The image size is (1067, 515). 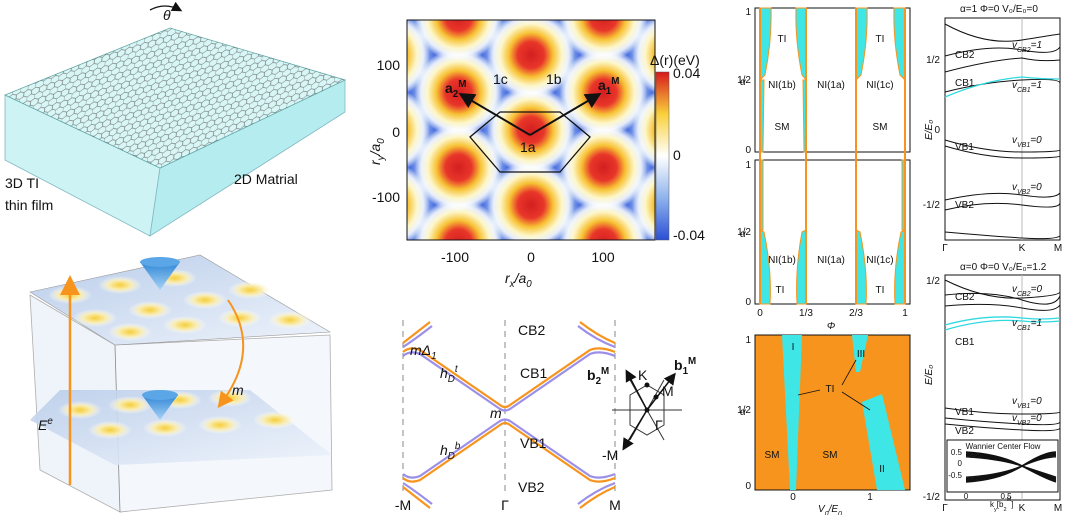 I want to click on gap-label-part: Δ, so click(x=426, y=350).